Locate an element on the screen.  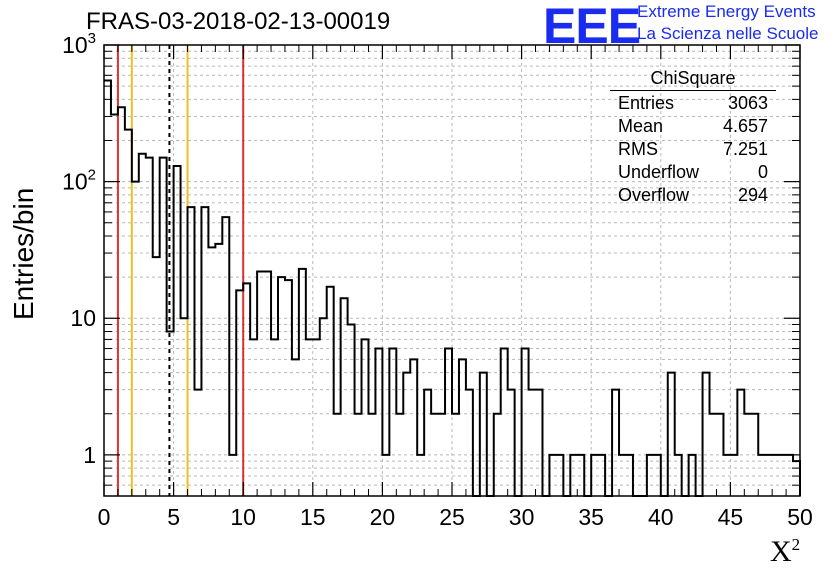
y-axis-label: Entries/bin is located at coordinates (23, 253).